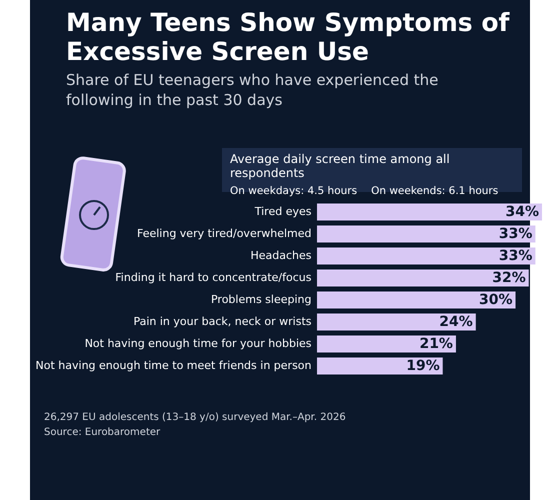  What do you see at coordinates (174, 365) in the screenshot?
I see `y-tick-label: Not having enough time to meet friends in person` at bounding box center [174, 365].